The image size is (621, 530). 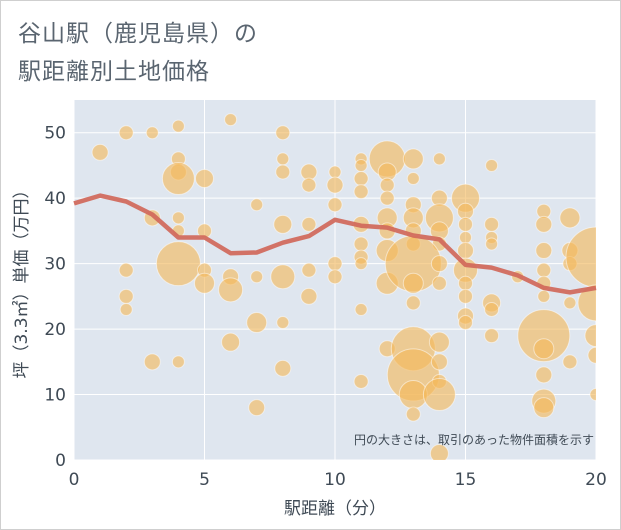 What do you see at coordinates (466, 480) in the screenshot?
I see `x-tick-label: 15` at bounding box center [466, 480].